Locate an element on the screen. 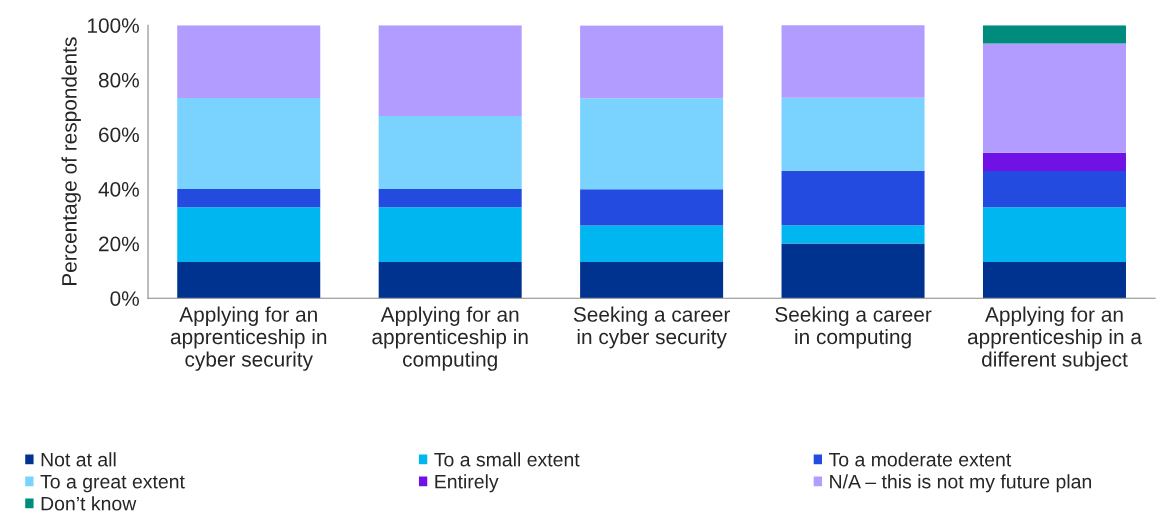  legend-label: To a small extent is located at coordinates (507, 459).